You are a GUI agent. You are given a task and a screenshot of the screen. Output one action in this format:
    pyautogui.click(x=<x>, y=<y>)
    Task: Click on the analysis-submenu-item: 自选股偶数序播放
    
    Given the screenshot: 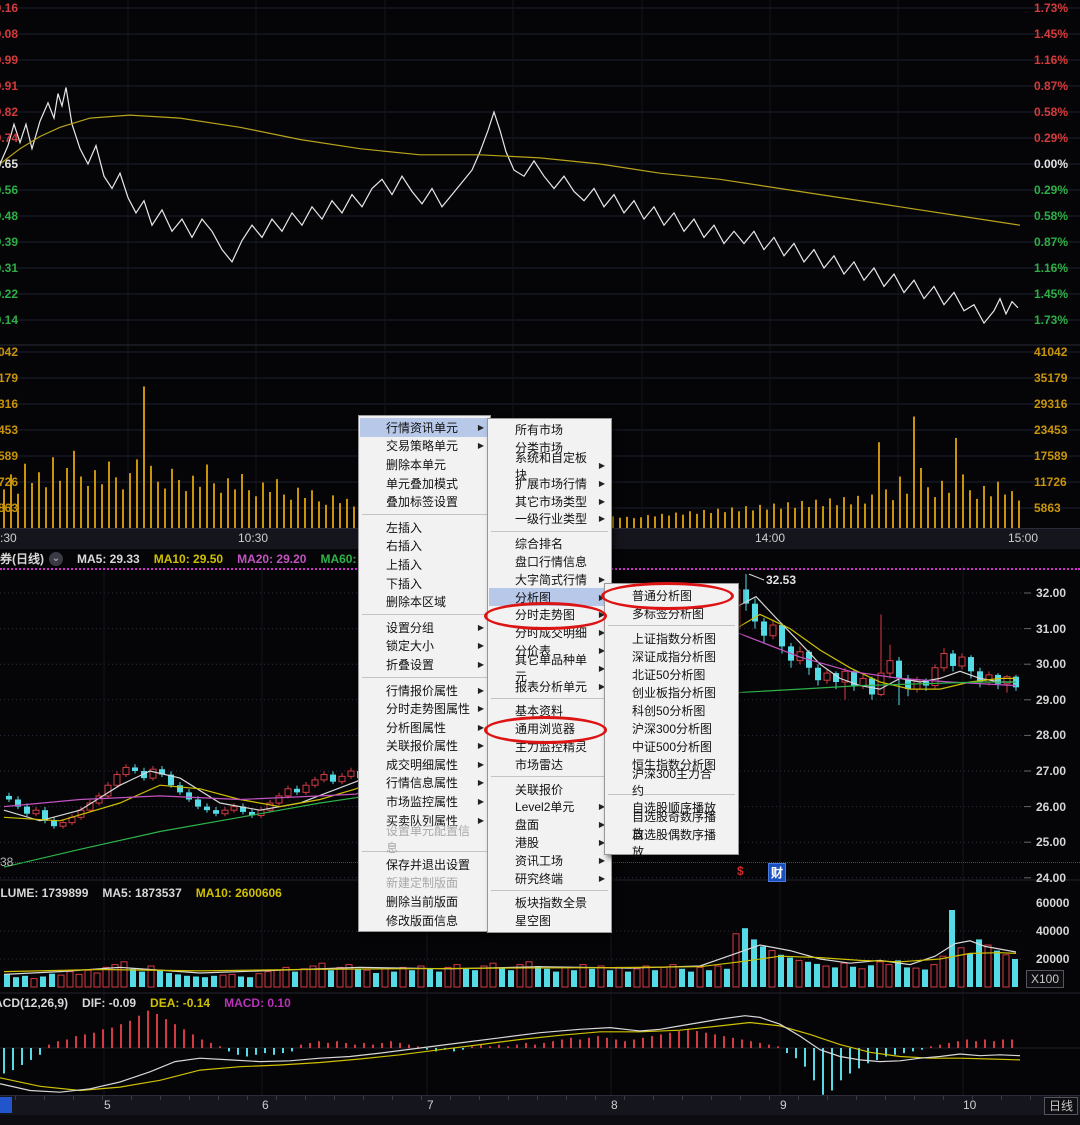 What is the action you would take?
    pyautogui.click(x=674, y=843)
    